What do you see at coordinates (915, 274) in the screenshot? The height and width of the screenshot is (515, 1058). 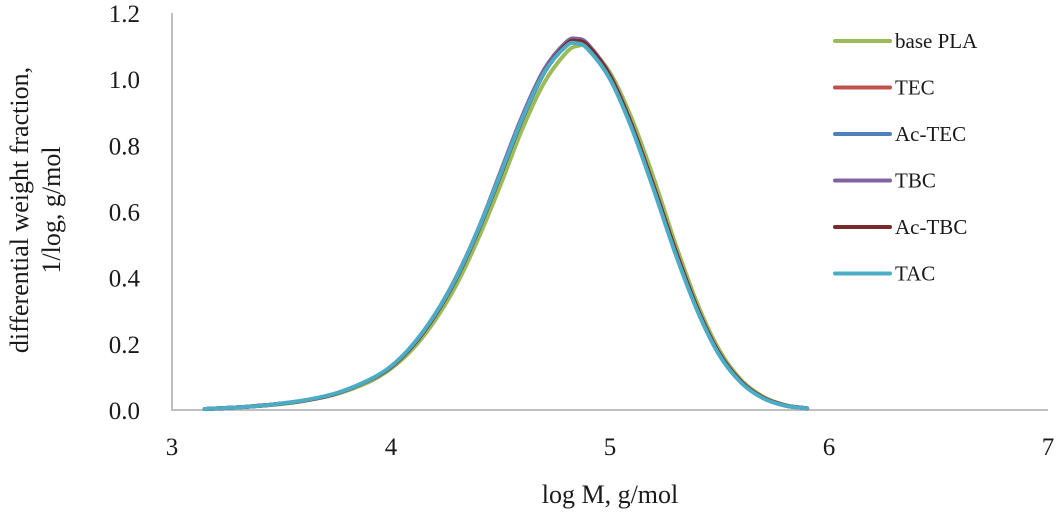 I see `legend-label: TAC` at bounding box center [915, 274].